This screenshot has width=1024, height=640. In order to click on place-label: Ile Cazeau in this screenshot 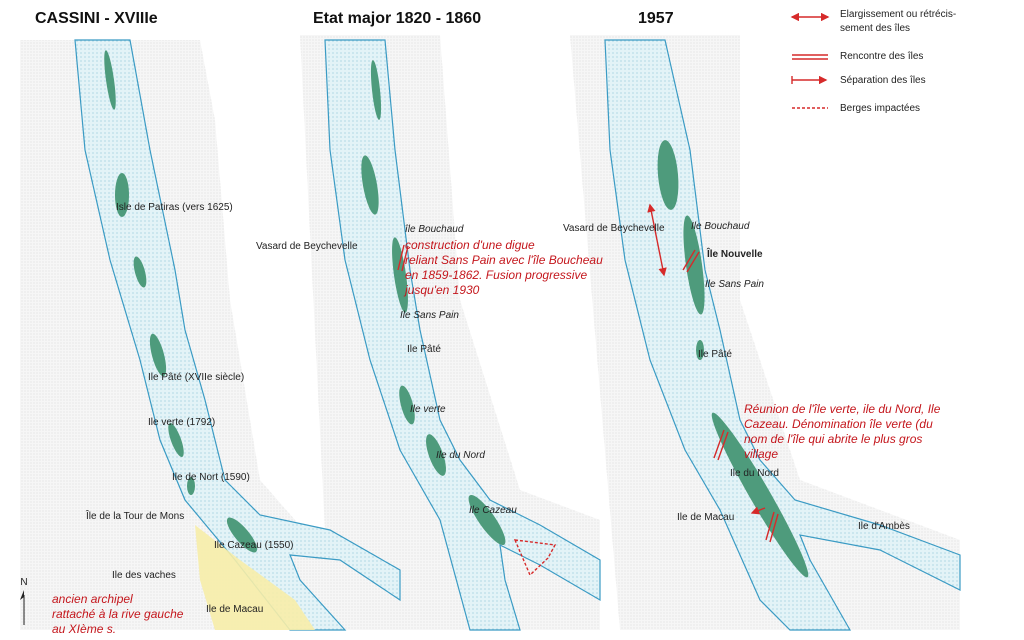, I will do `click(493, 510)`.